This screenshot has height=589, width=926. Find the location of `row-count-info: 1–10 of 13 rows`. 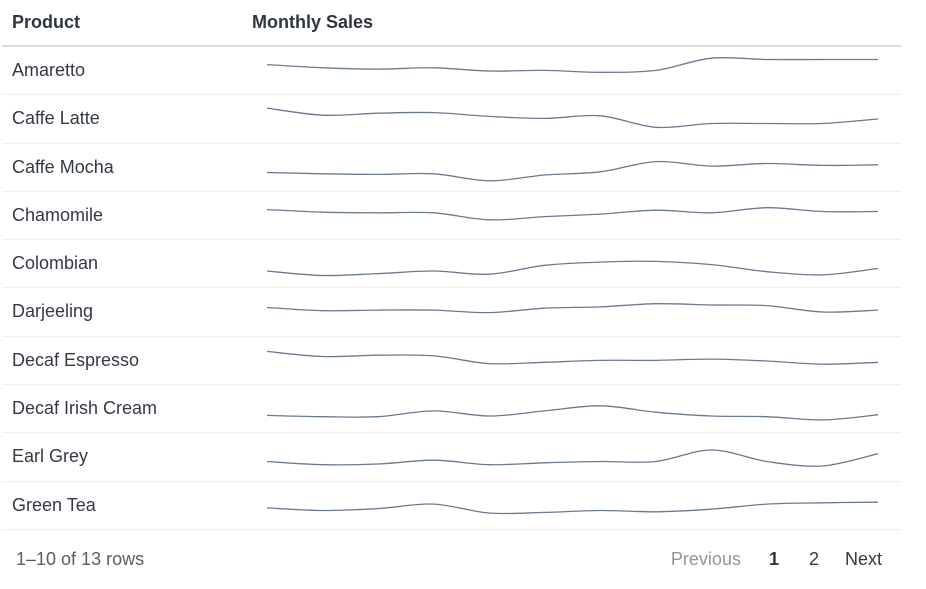

row-count-info: 1–10 of 13 rows is located at coordinates (80, 559).